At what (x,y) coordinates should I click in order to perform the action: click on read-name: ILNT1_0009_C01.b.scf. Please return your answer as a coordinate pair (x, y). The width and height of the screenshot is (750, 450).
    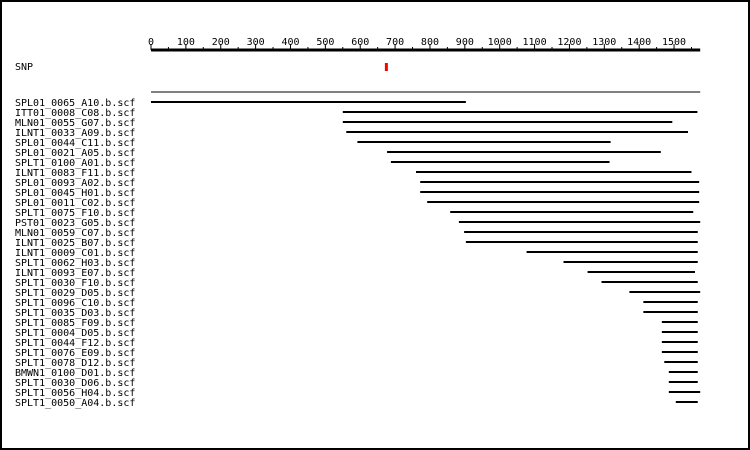
    Looking at the image, I should click on (75, 253).